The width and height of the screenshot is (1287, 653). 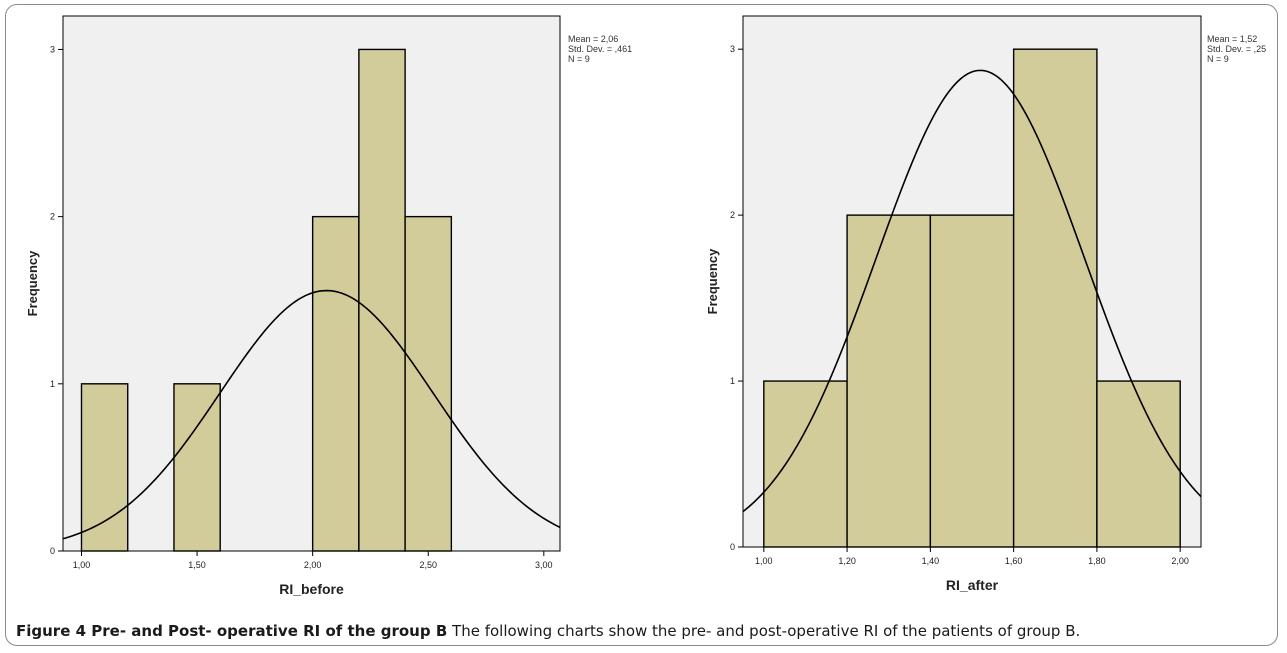 I want to click on x-axis-label: RI_before, so click(x=311, y=589).